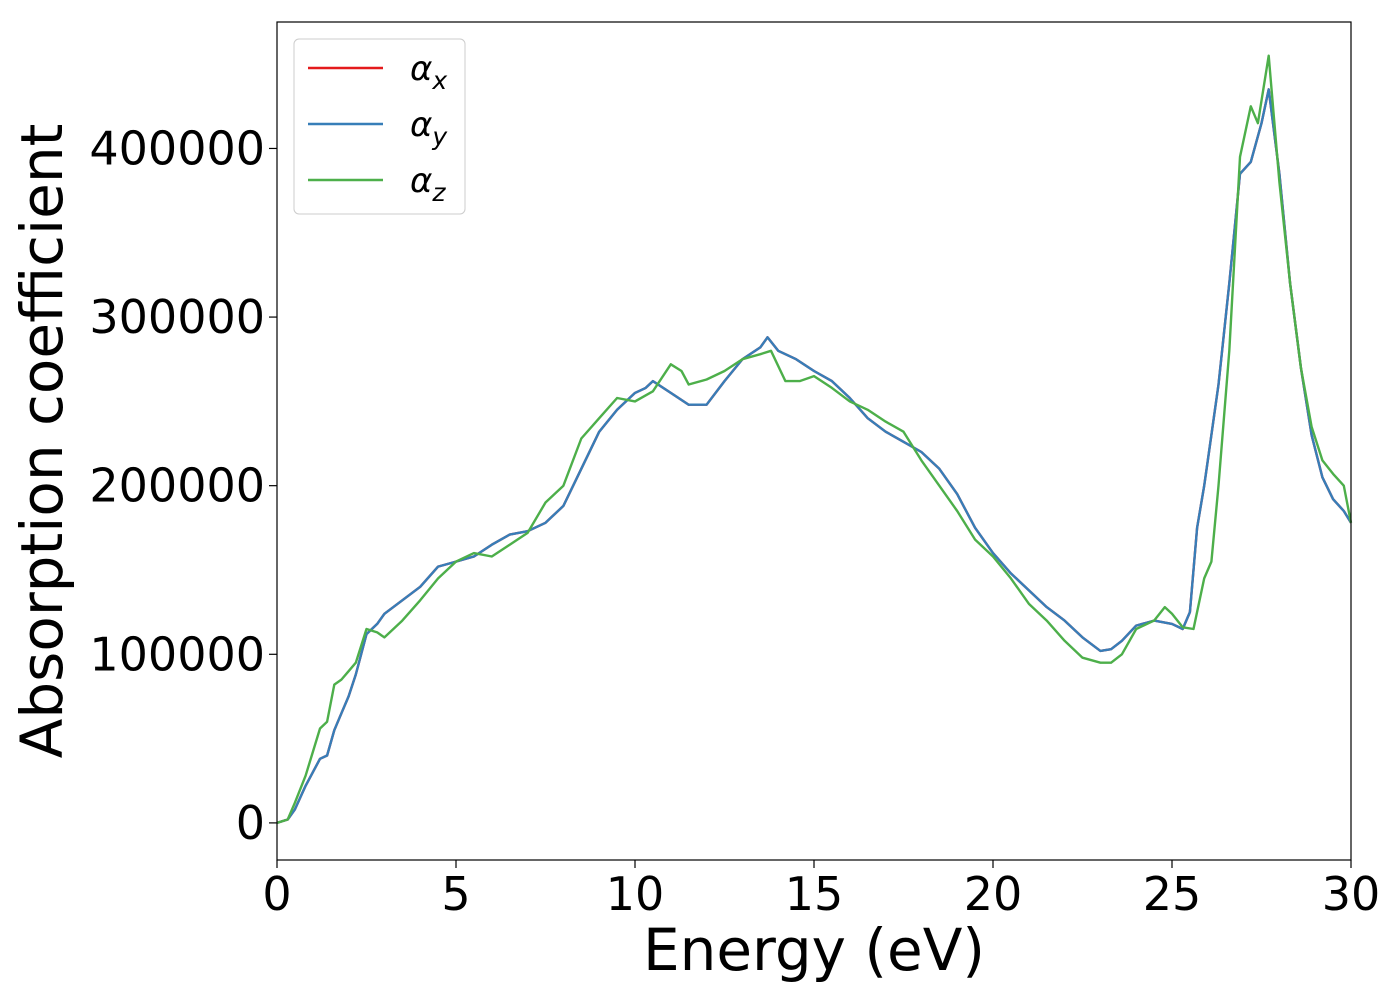 This screenshot has height=1004, width=1400. What do you see at coordinates (428, 72) in the screenshot?
I see `legend-label: αx` at bounding box center [428, 72].